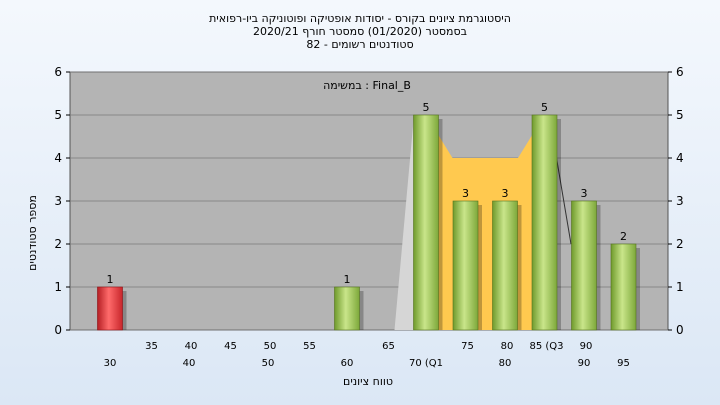 The height and width of the screenshot is (405, 720). What do you see at coordinates (268, 363) in the screenshot?
I see `x-tick-label-lower: 50` at bounding box center [268, 363].